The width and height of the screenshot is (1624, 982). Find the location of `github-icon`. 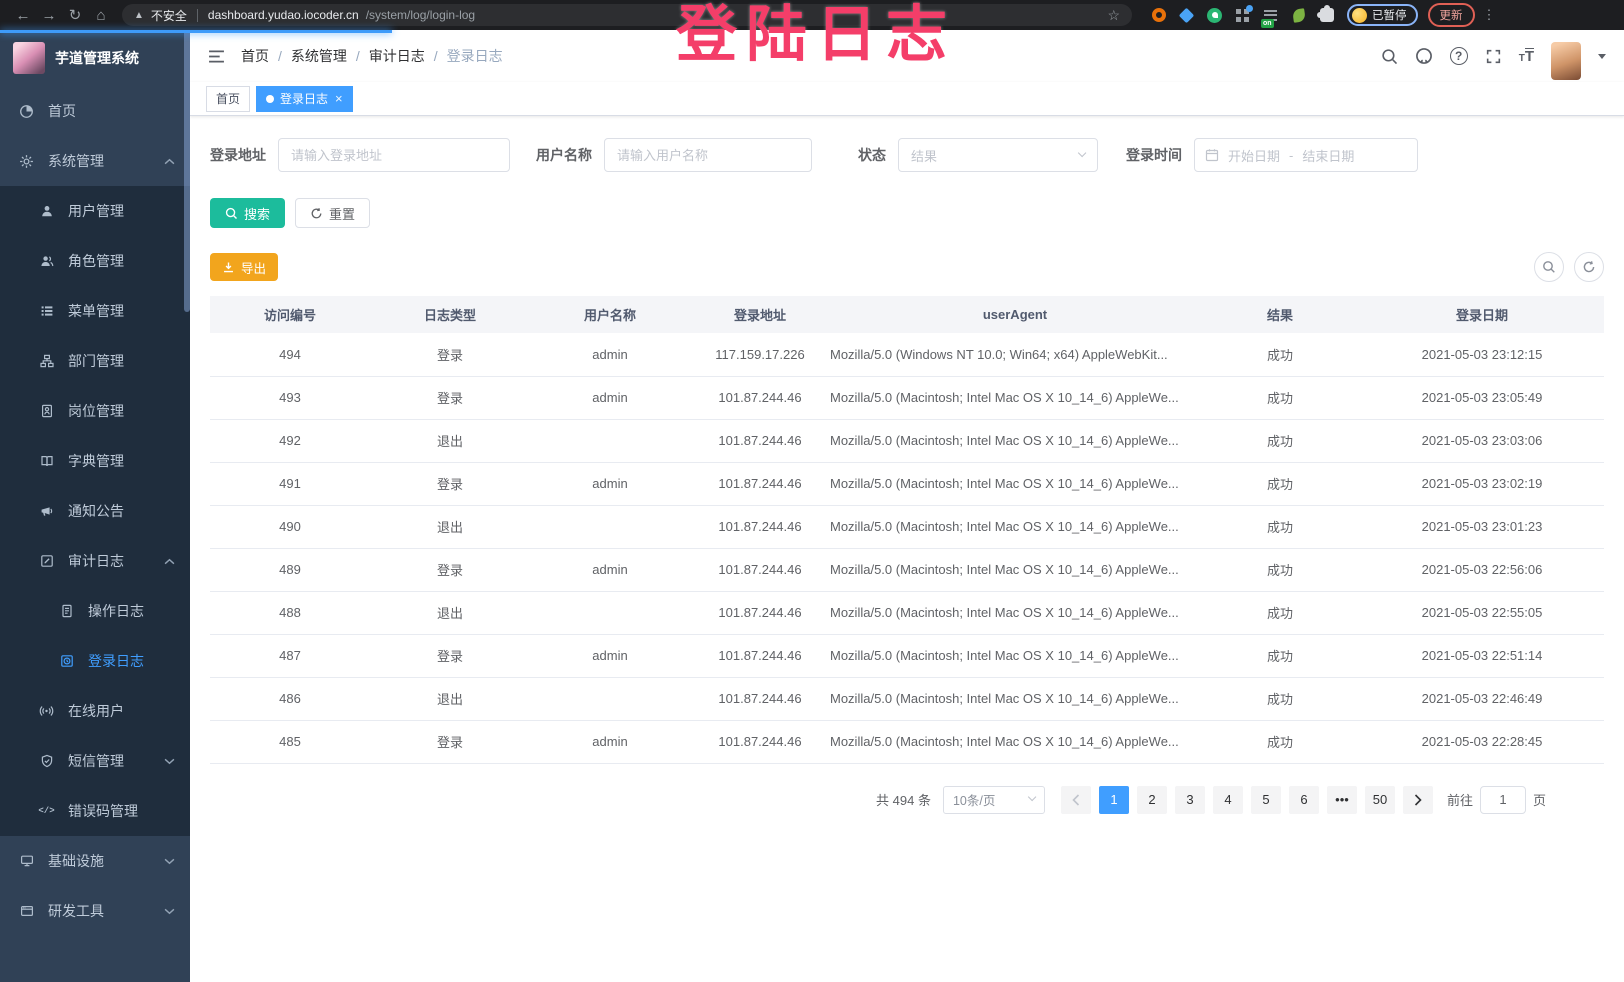

github-icon is located at coordinates (1424, 56).